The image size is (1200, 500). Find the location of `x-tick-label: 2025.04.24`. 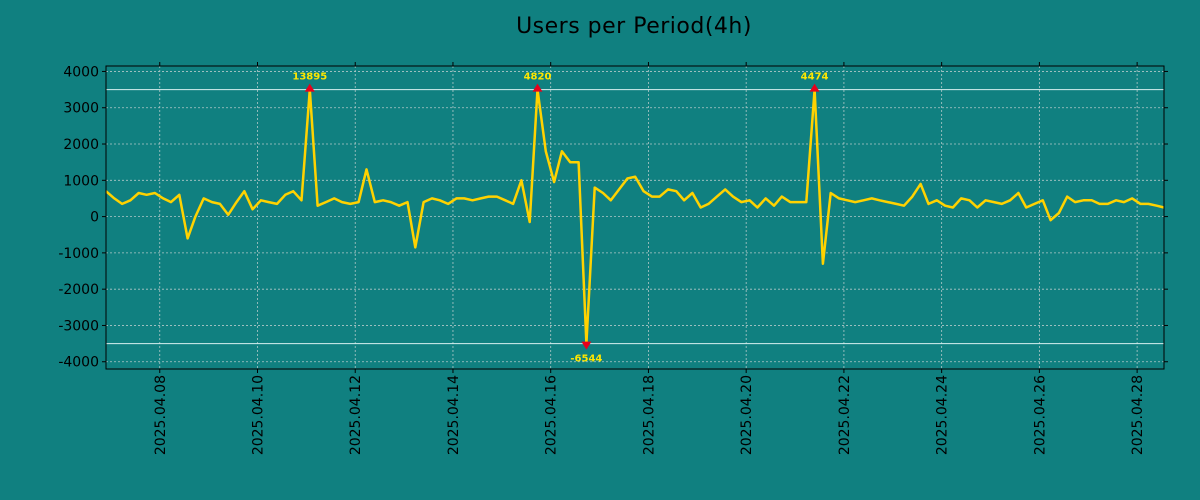

x-tick-label: 2025.04.24 is located at coordinates (943, 415).